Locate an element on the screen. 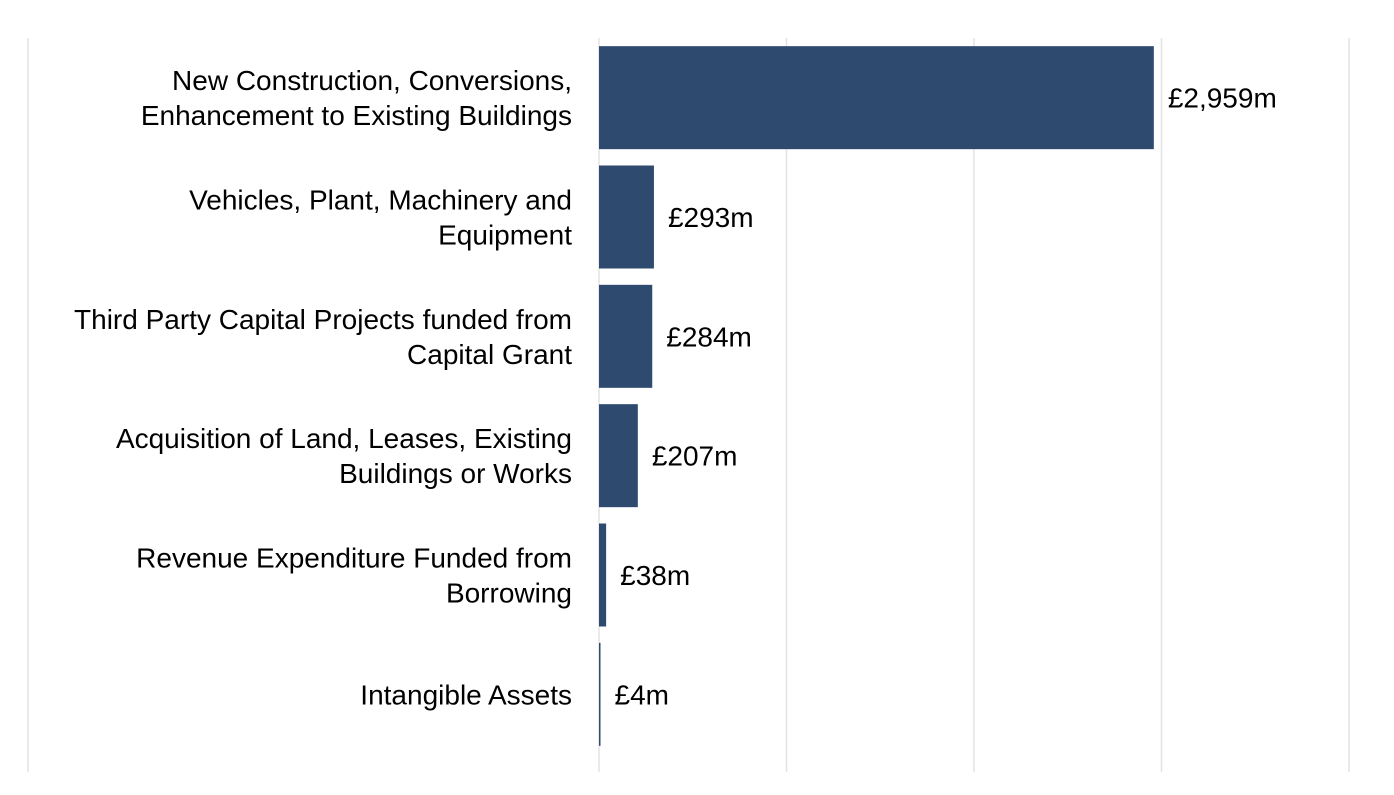 This screenshot has height=795, width=1394. category-label-line: Enhancement to Existing Buildings is located at coordinates (356, 115).